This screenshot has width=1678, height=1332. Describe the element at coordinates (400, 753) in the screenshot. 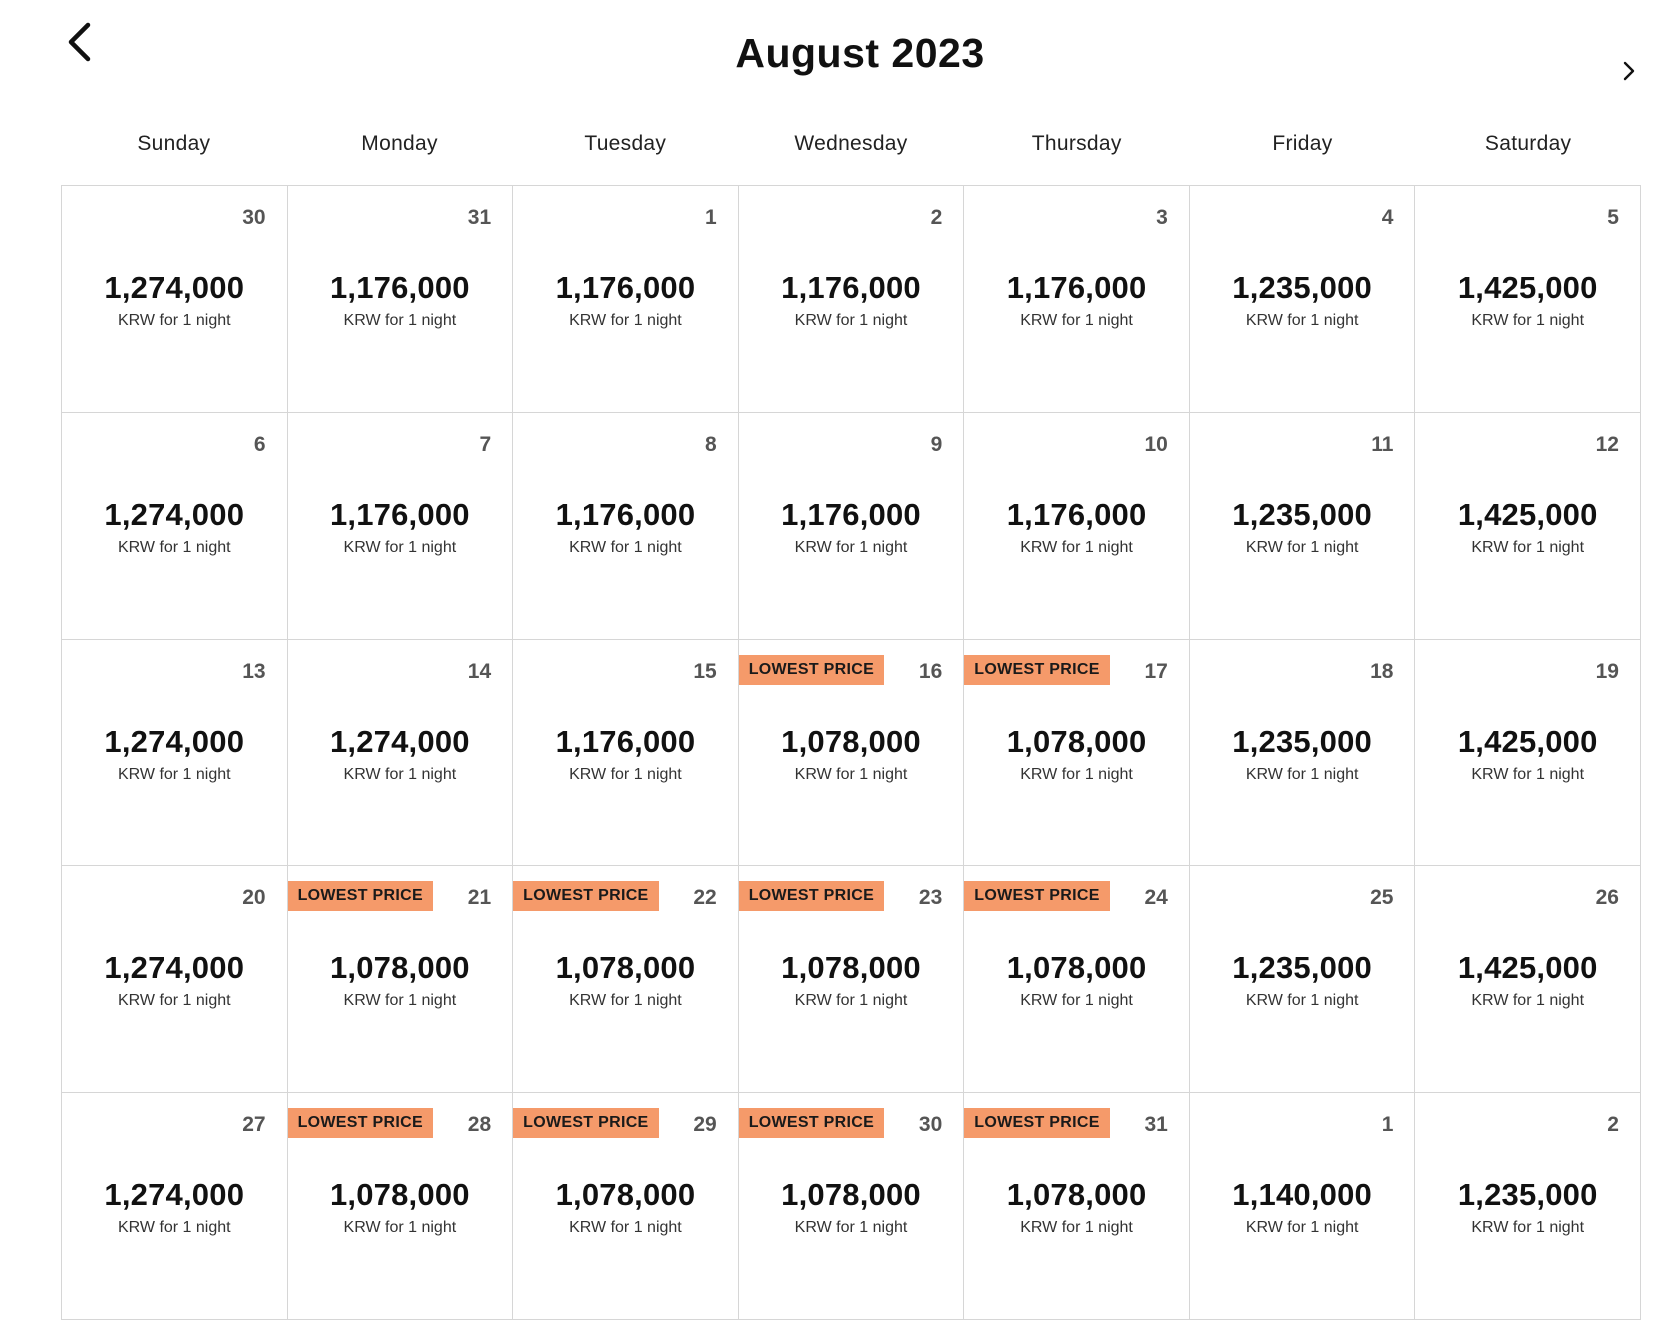

I see `day-cell: 14 1,274,000 KRW for 1 night` at that location.